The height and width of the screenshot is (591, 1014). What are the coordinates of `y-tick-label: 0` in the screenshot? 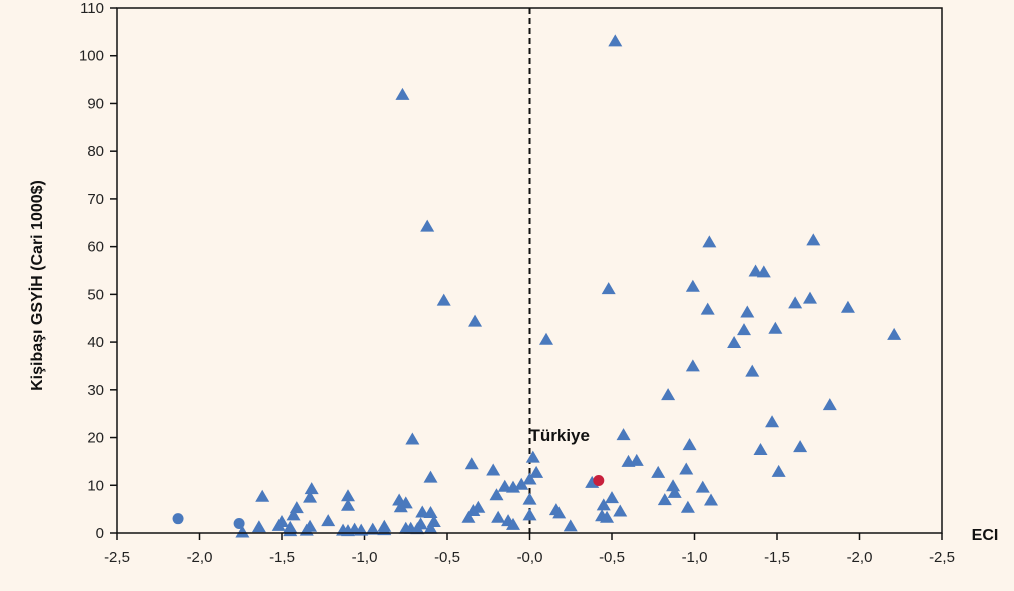 It's located at (100, 533).